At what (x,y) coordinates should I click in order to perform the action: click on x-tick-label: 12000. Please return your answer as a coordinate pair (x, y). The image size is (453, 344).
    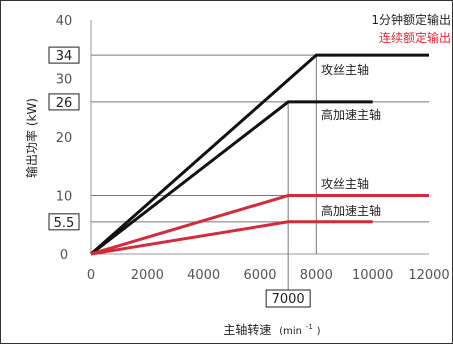
    Looking at the image, I should click on (428, 275).